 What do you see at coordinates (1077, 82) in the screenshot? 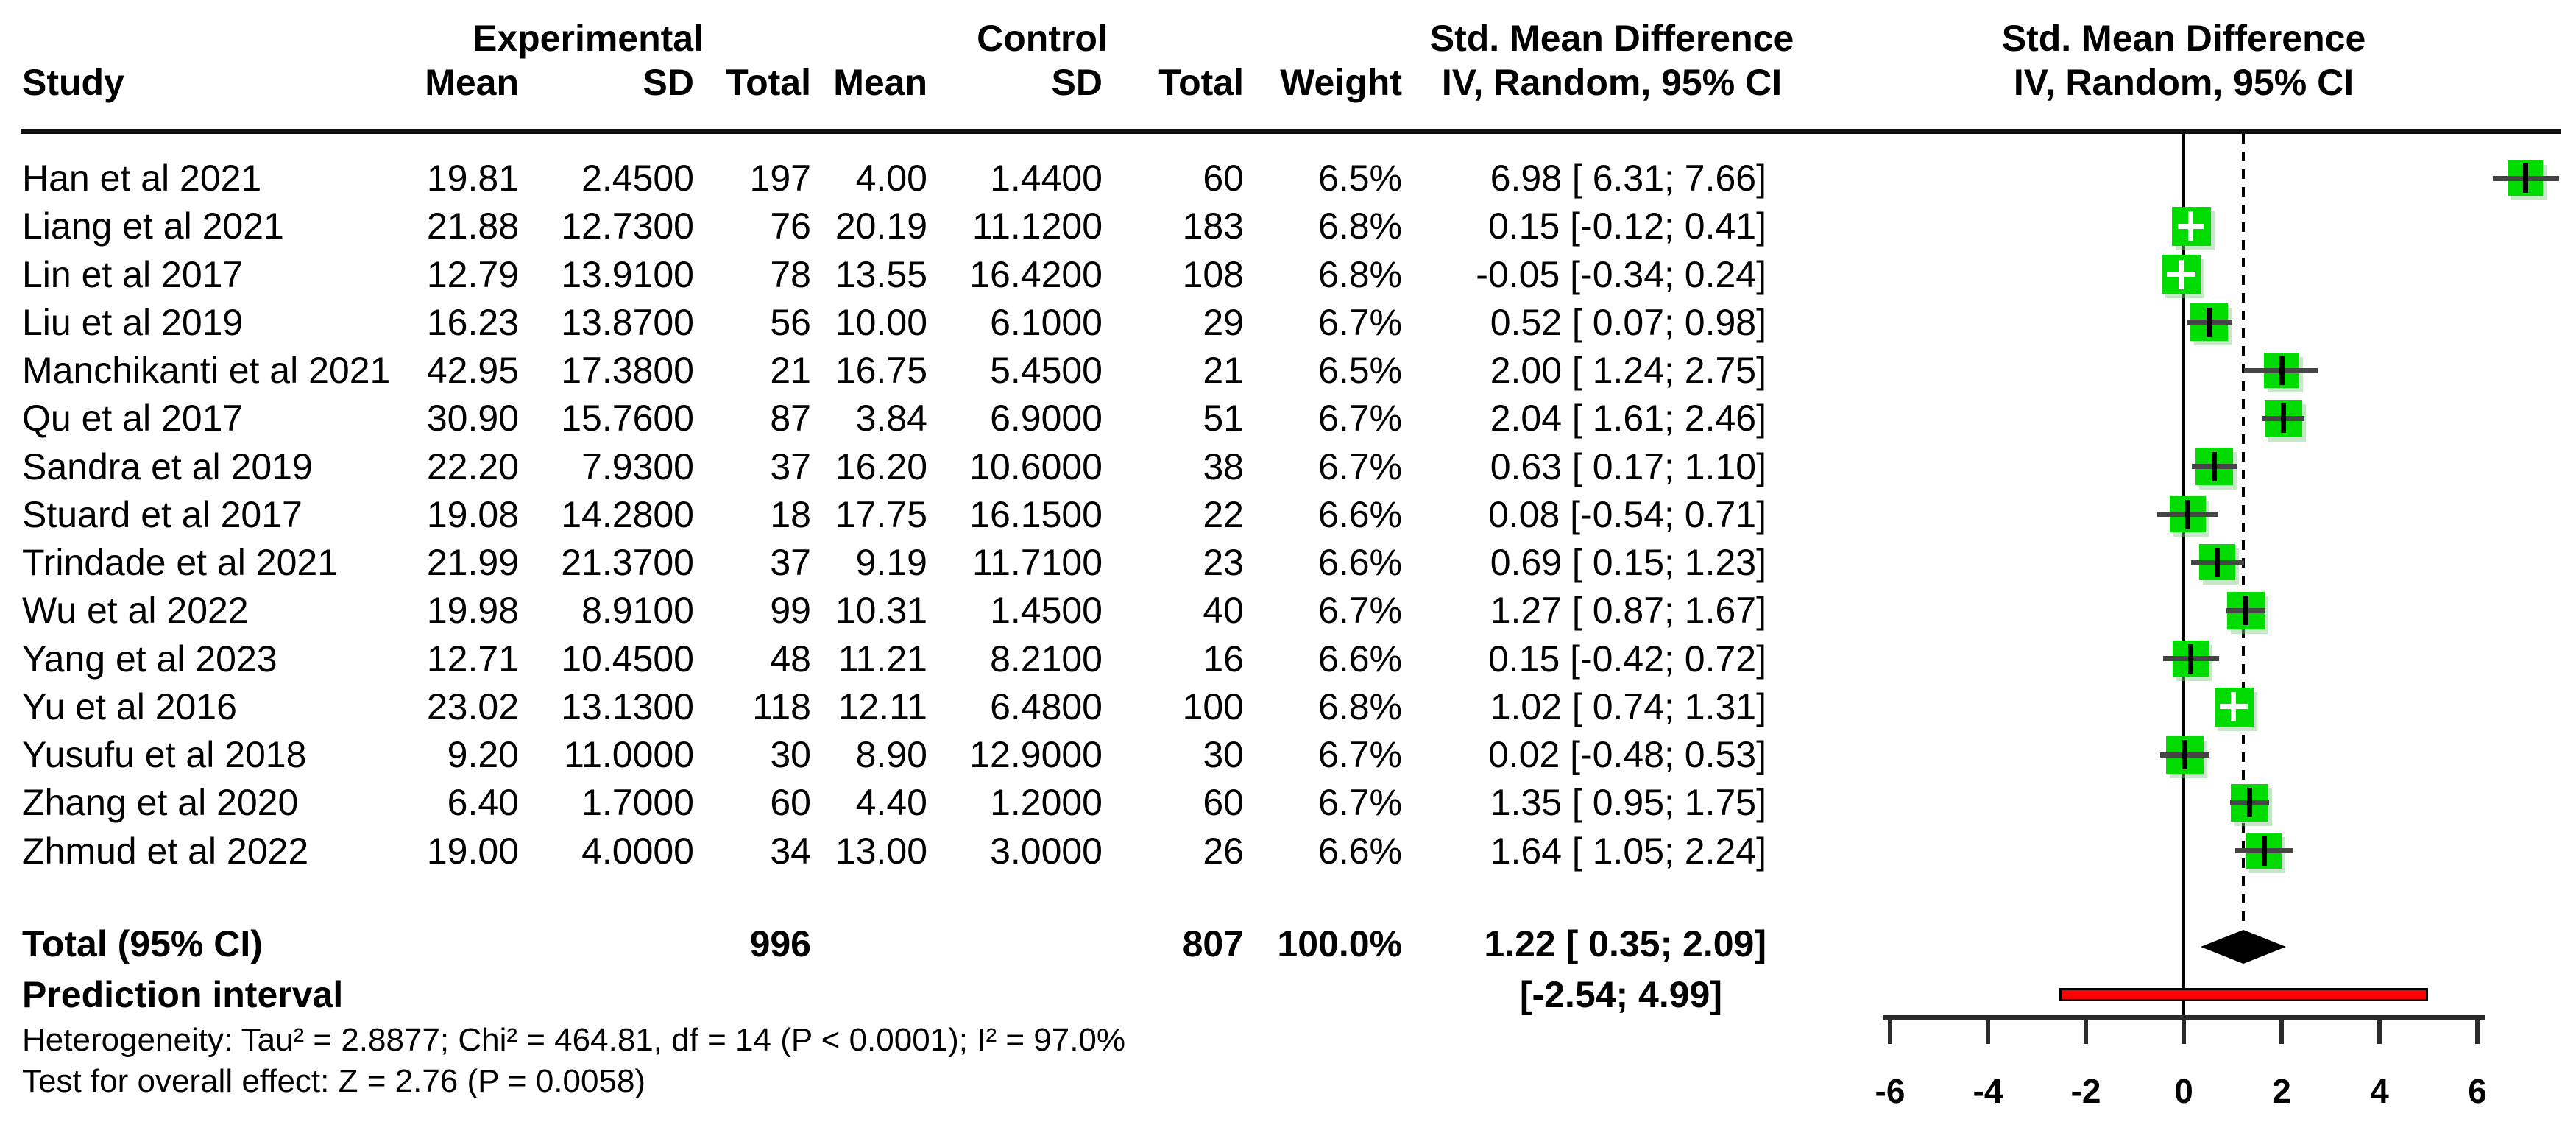
I see `column-header-sd-ctrl: SD` at bounding box center [1077, 82].